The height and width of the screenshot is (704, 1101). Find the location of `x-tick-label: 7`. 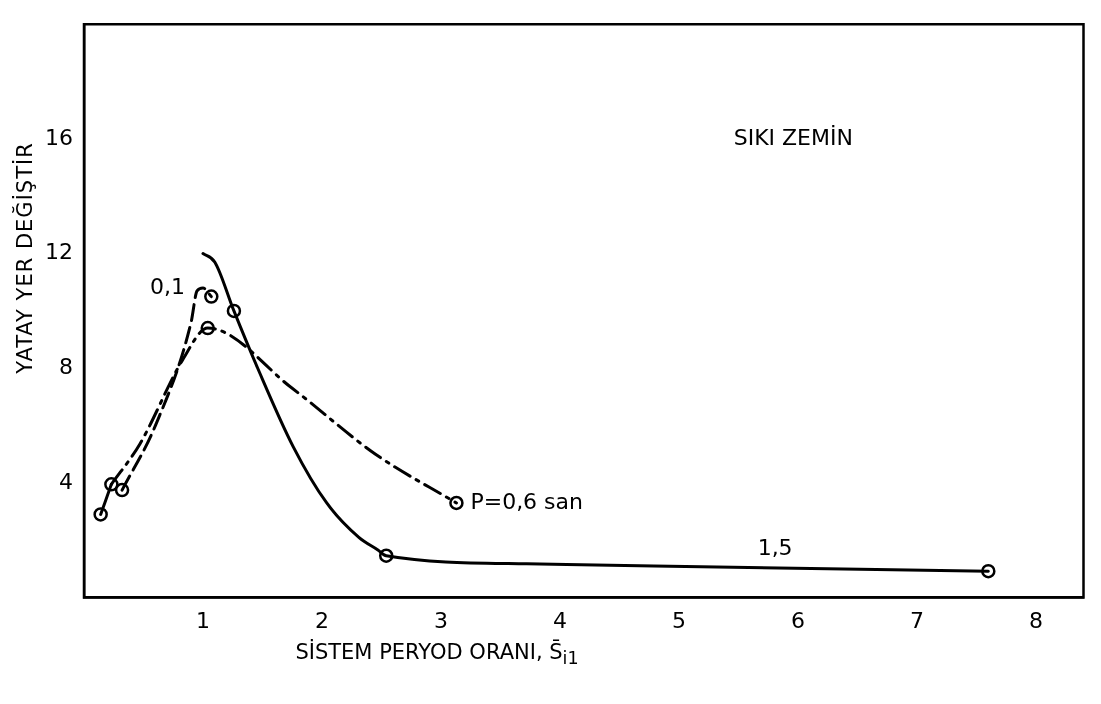

x-tick-label: 7 is located at coordinates (916, 620).